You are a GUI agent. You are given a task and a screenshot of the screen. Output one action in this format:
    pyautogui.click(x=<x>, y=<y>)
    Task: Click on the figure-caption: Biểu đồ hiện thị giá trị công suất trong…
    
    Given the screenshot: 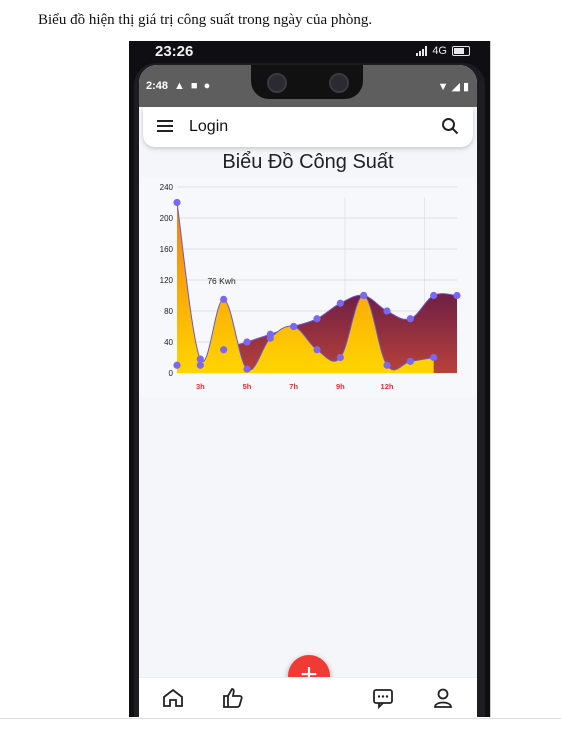 What is the action you would take?
    pyautogui.click(x=205, y=20)
    